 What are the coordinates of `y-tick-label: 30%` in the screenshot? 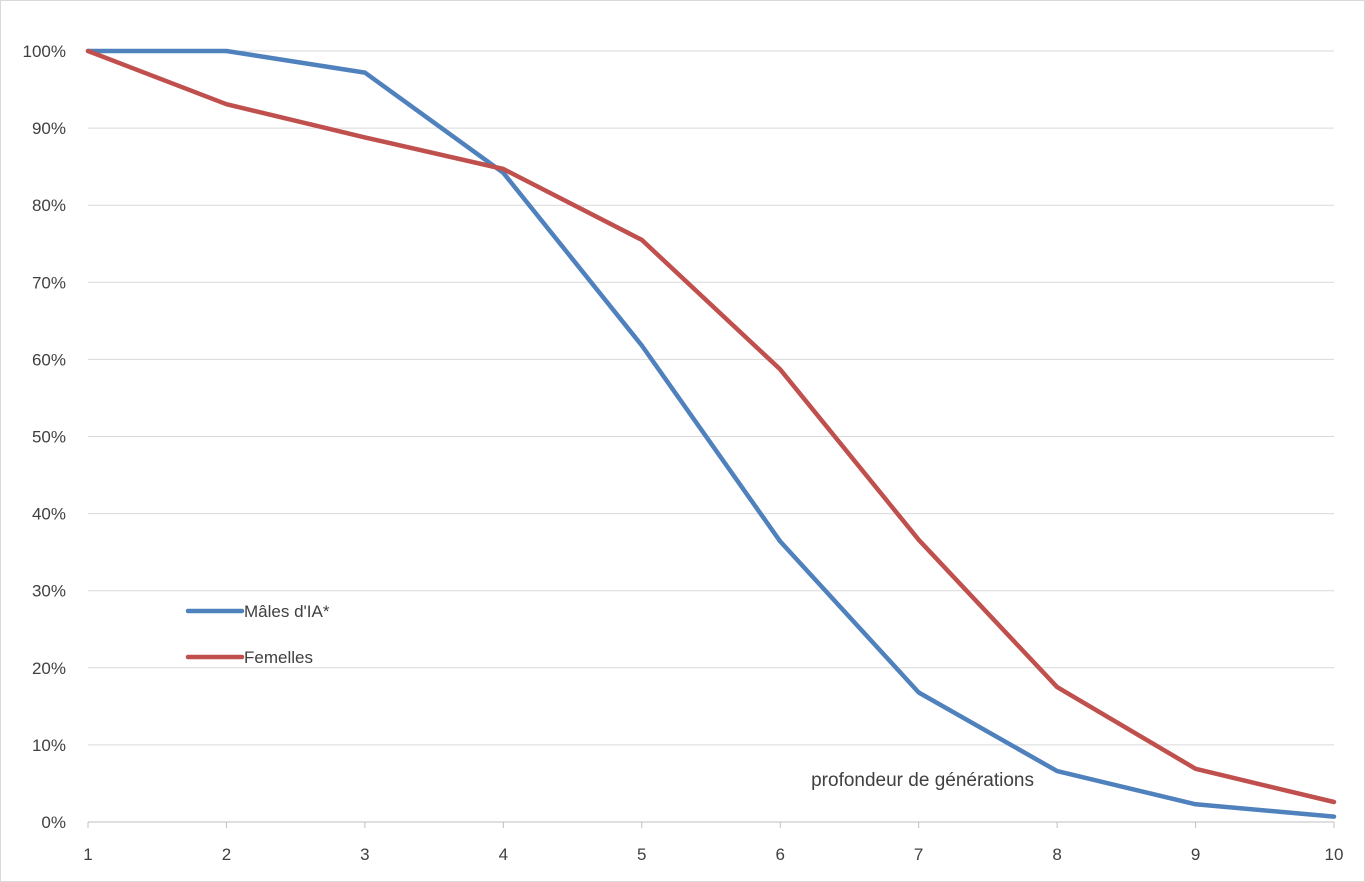 It's located at (49, 591).